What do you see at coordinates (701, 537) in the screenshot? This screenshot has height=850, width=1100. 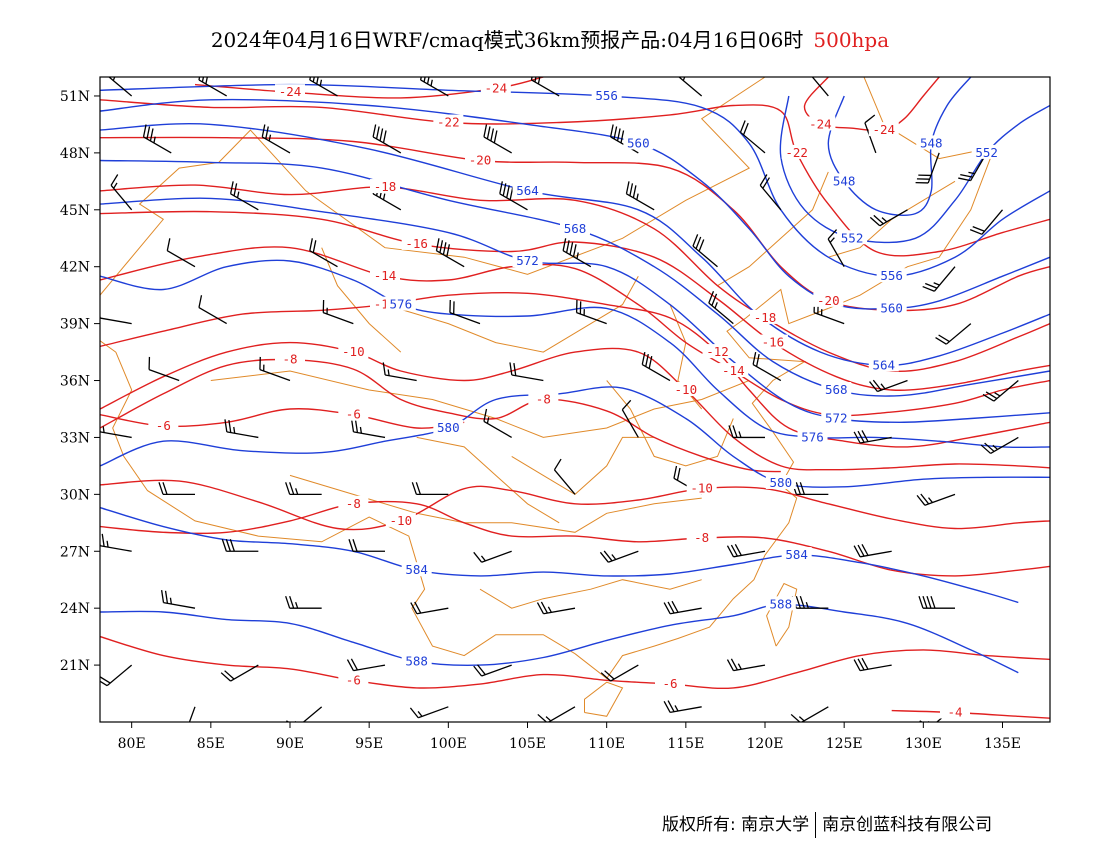 I see `temperature-contour-label: -8` at bounding box center [701, 537].